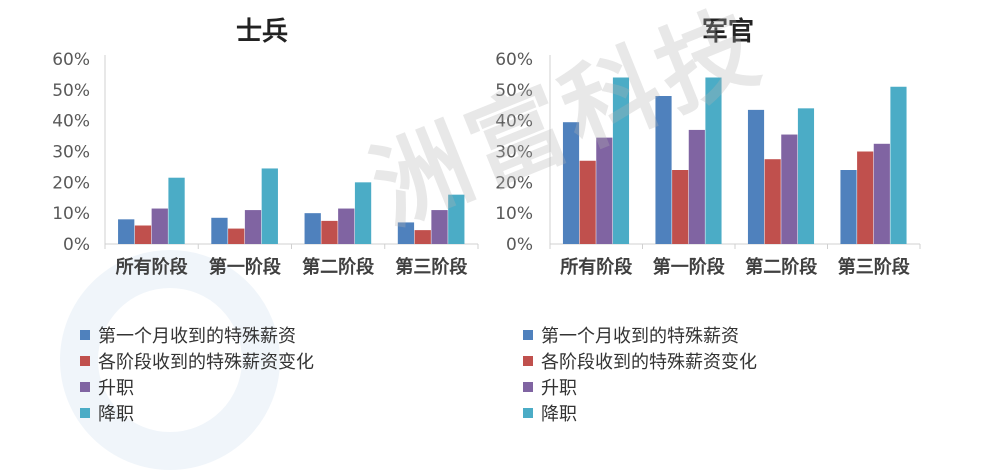 Image resolution: width=986 pixels, height=470 pixels. What do you see at coordinates (728, 31) in the screenshot?
I see `chart-title: 军官` at bounding box center [728, 31].